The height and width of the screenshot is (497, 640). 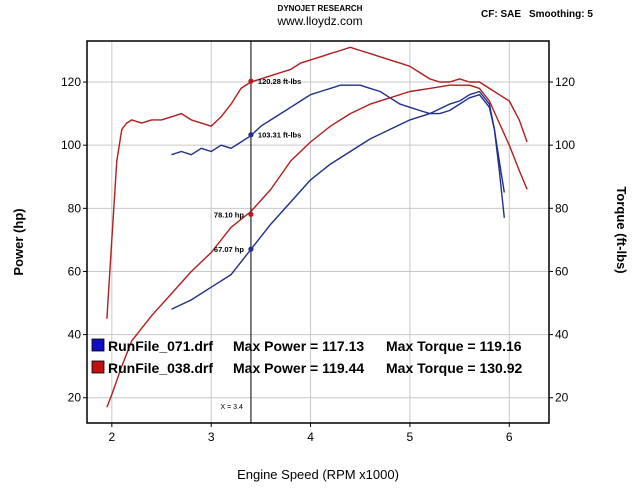 What do you see at coordinates (562, 398) in the screenshot?
I see `right-tick-label: 20` at bounding box center [562, 398].